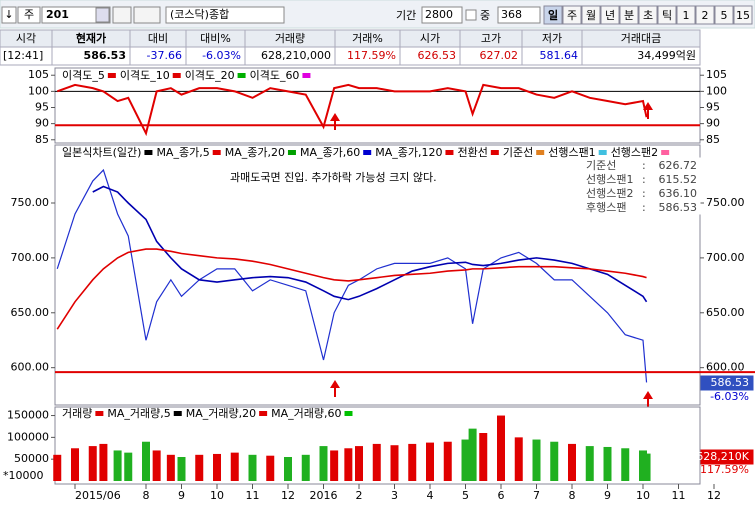 The height and width of the screenshot is (506, 755). Describe the element at coordinates (164, 55) in the screenshot. I see `quote-value: -37.66` at that location.